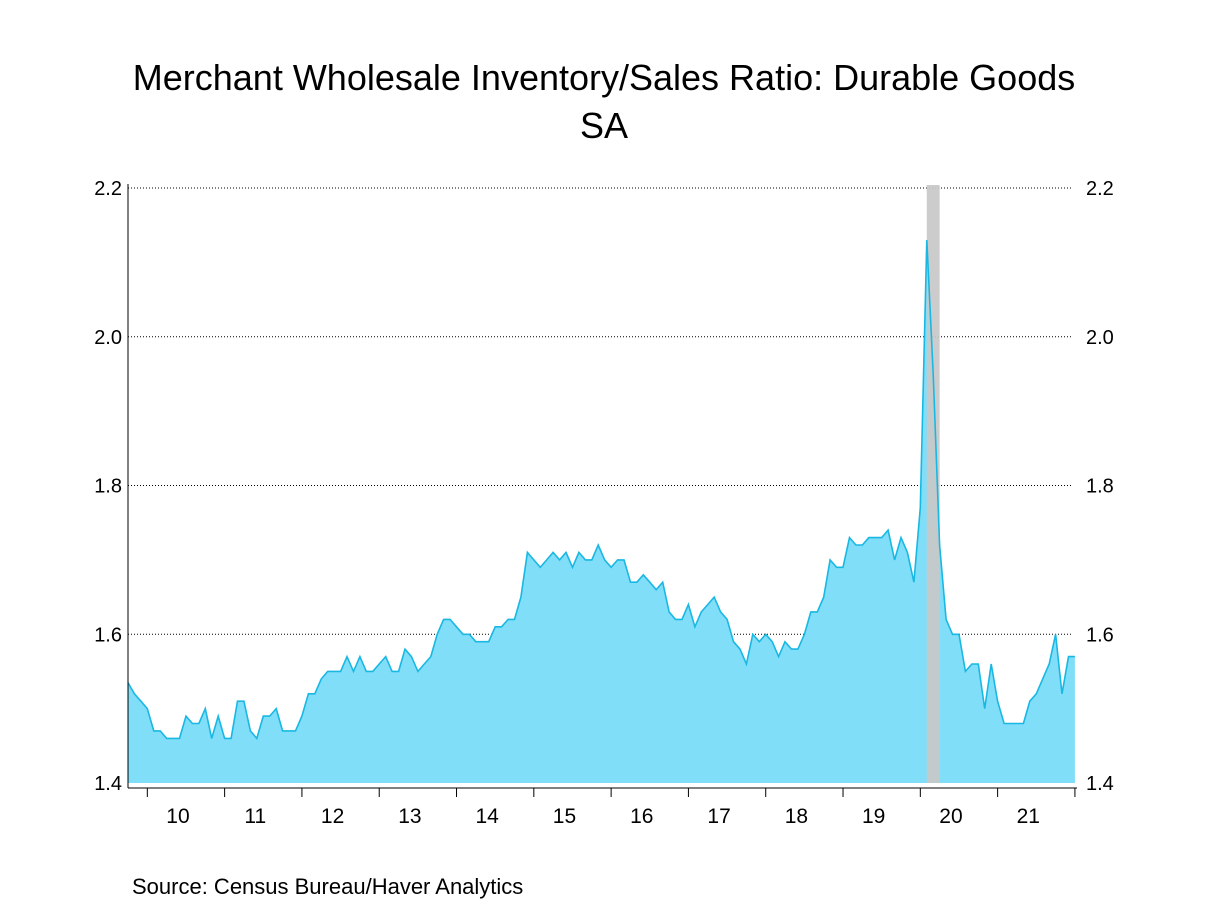 The width and height of the screenshot is (1208, 906). What do you see at coordinates (564, 816) in the screenshot?
I see `x-tick-label: 15` at bounding box center [564, 816].